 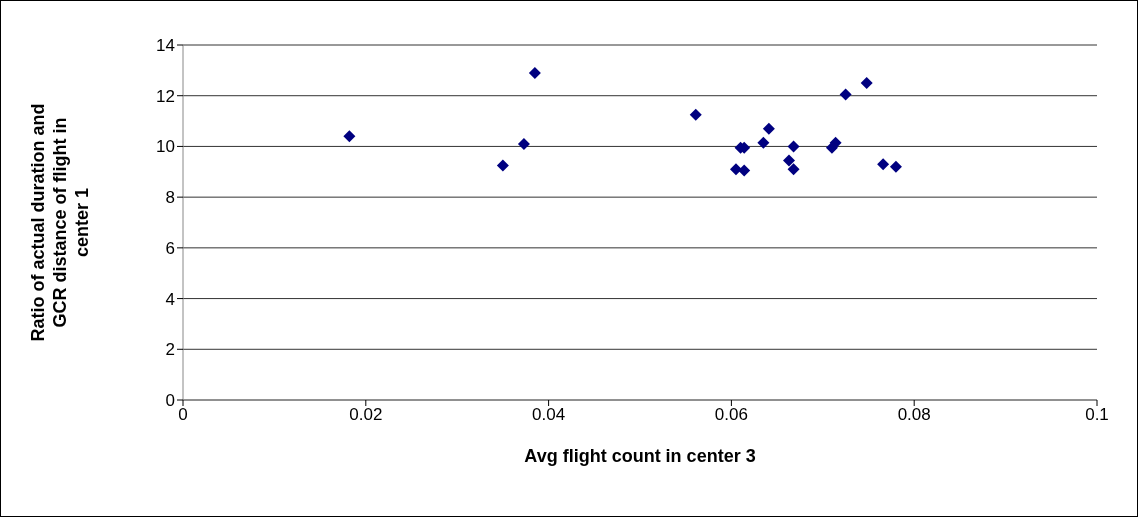 What do you see at coordinates (1097, 415) in the screenshot?
I see `x-tick-label: 0.1` at bounding box center [1097, 415].